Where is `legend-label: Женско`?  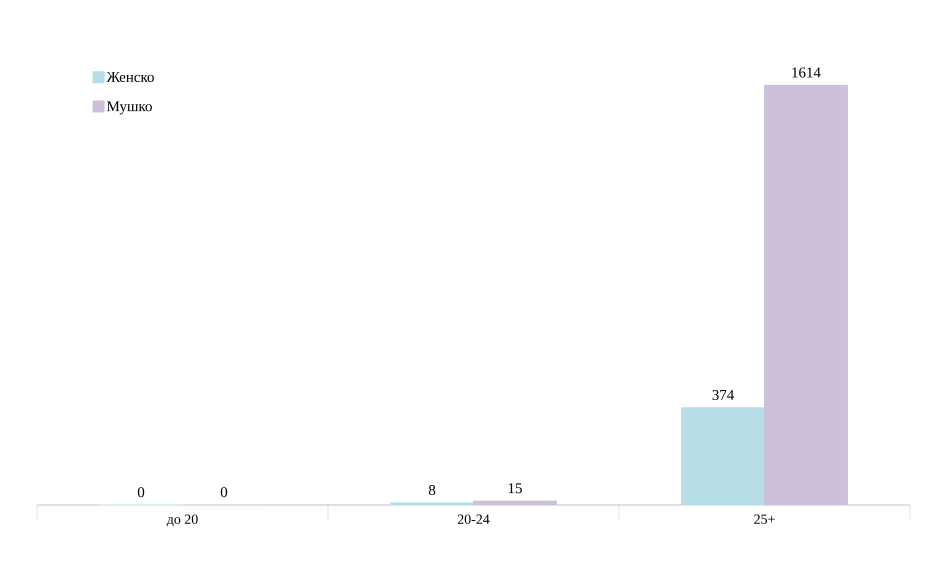 legend-label: Женско is located at coordinates (130, 77).